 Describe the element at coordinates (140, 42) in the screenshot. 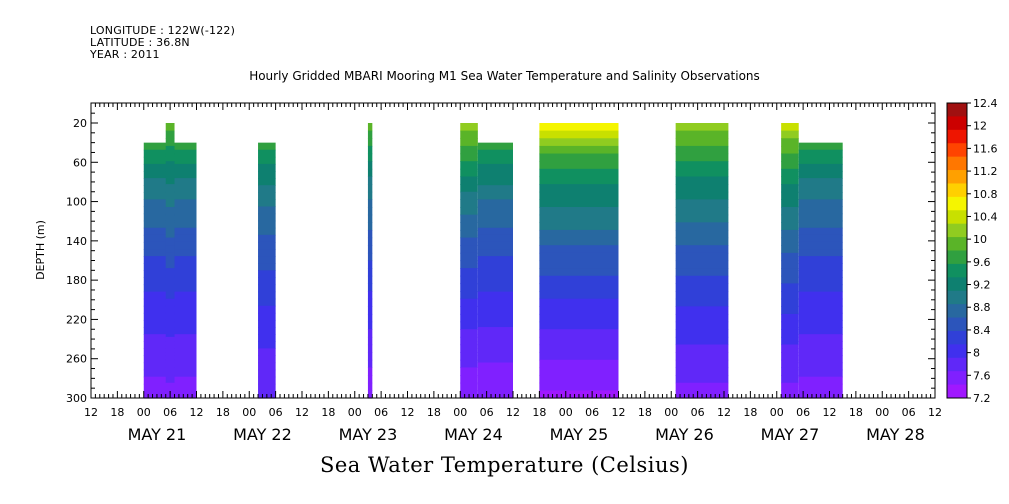

I see `latitude-label: LATITUDE : 36.8N` at that location.